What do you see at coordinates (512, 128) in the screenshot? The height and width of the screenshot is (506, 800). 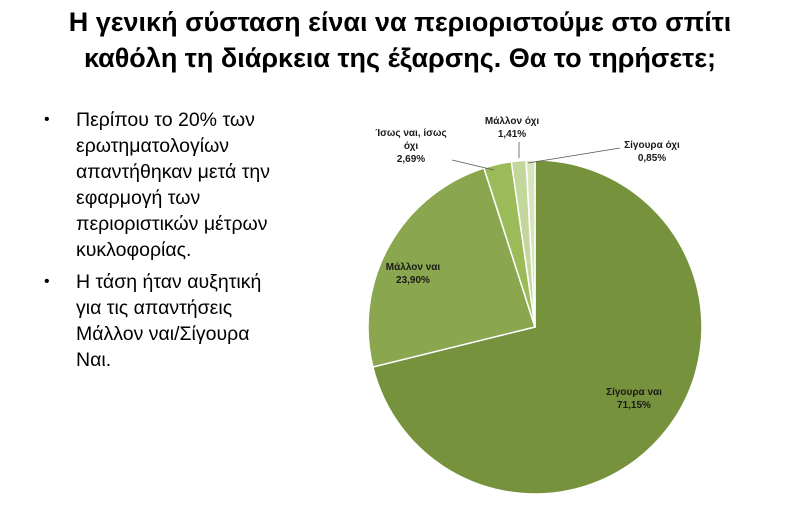 I see `data-label: Μάλλον όχι 1,41%` at bounding box center [512, 128].